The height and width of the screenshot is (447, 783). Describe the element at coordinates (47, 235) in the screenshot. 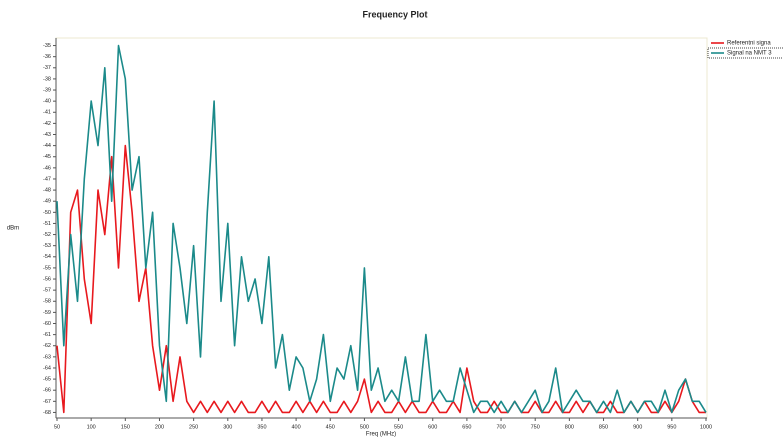

I see `y-tick-label: -52` at that location.